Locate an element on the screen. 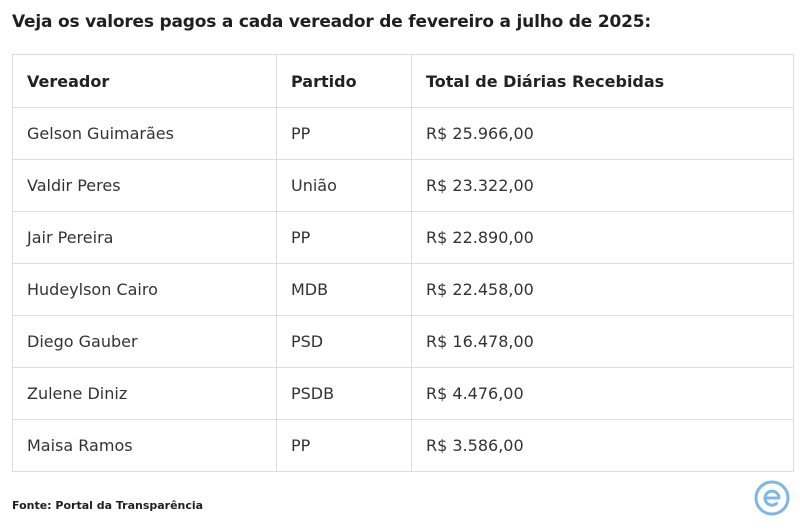 The height and width of the screenshot is (530, 800). cell-partido: PSD is located at coordinates (344, 341).